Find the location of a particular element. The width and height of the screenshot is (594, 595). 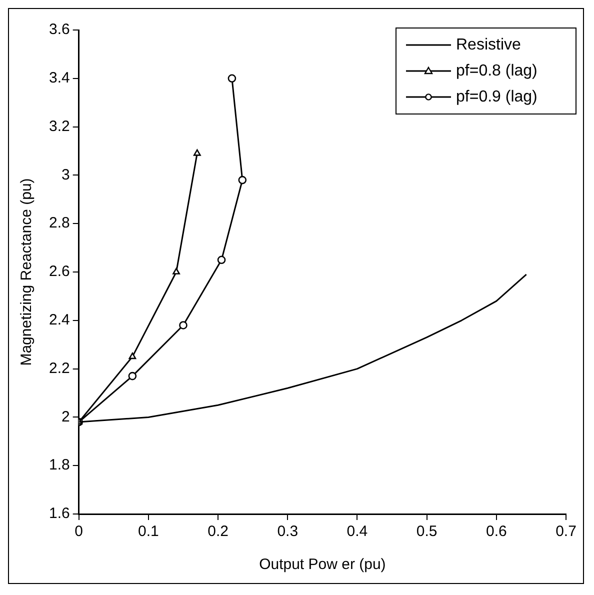

y-tick-label: 3.6 is located at coordinates (59, 29).